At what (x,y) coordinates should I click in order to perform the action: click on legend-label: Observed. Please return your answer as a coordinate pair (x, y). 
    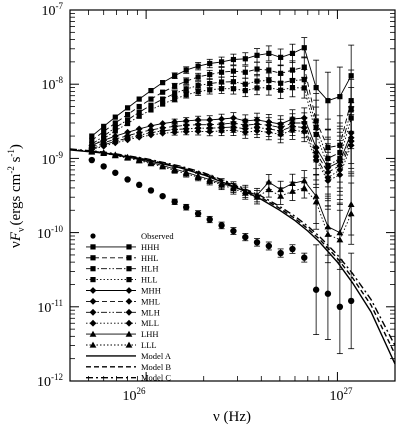
    Looking at the image, I should click on (157, 236).